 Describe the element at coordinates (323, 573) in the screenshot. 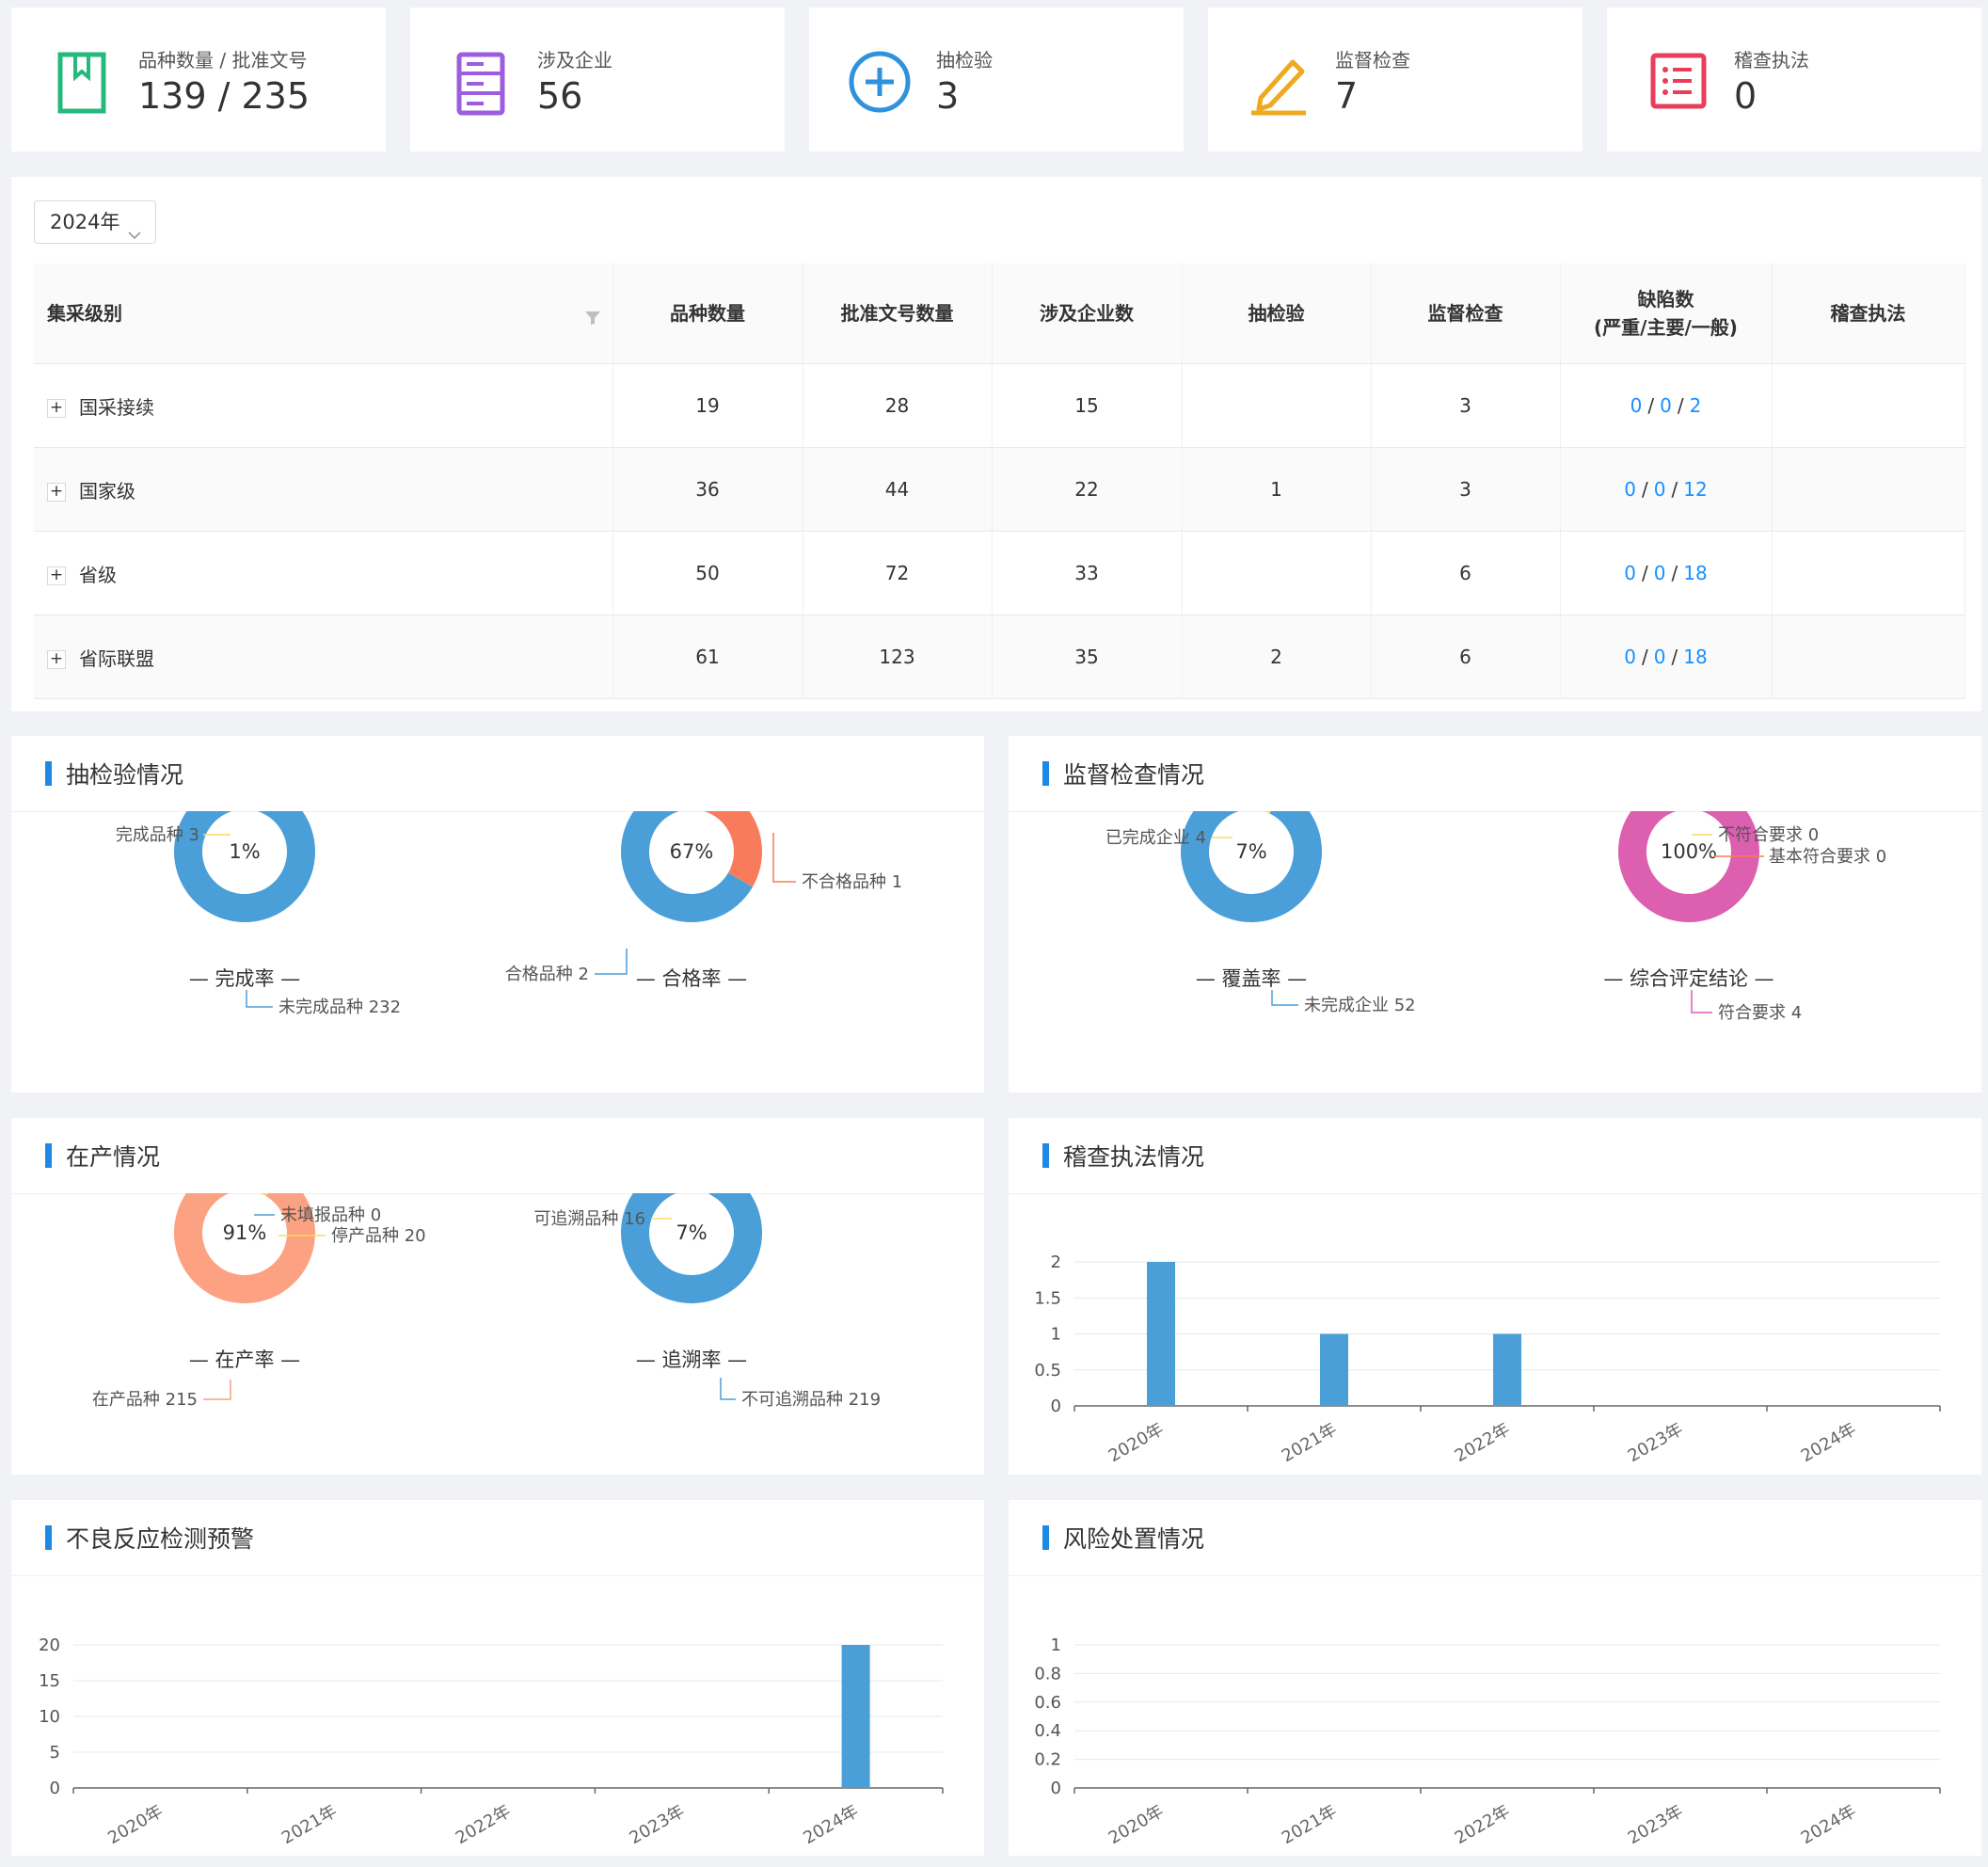

I see `level-cell: + 省级` at that location.